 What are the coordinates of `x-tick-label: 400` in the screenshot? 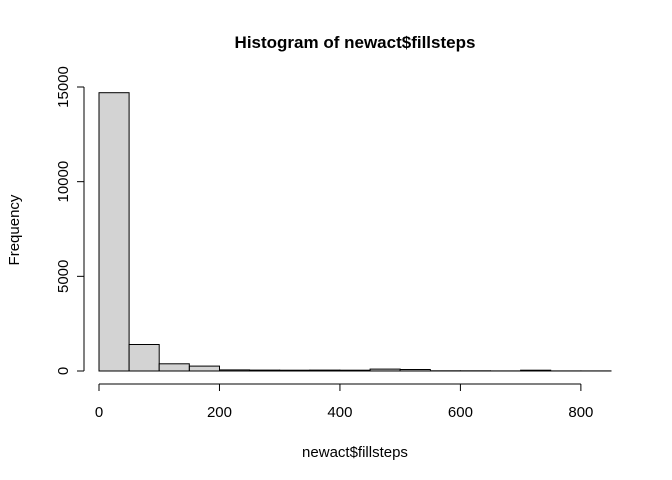 It's located at (339, 412).